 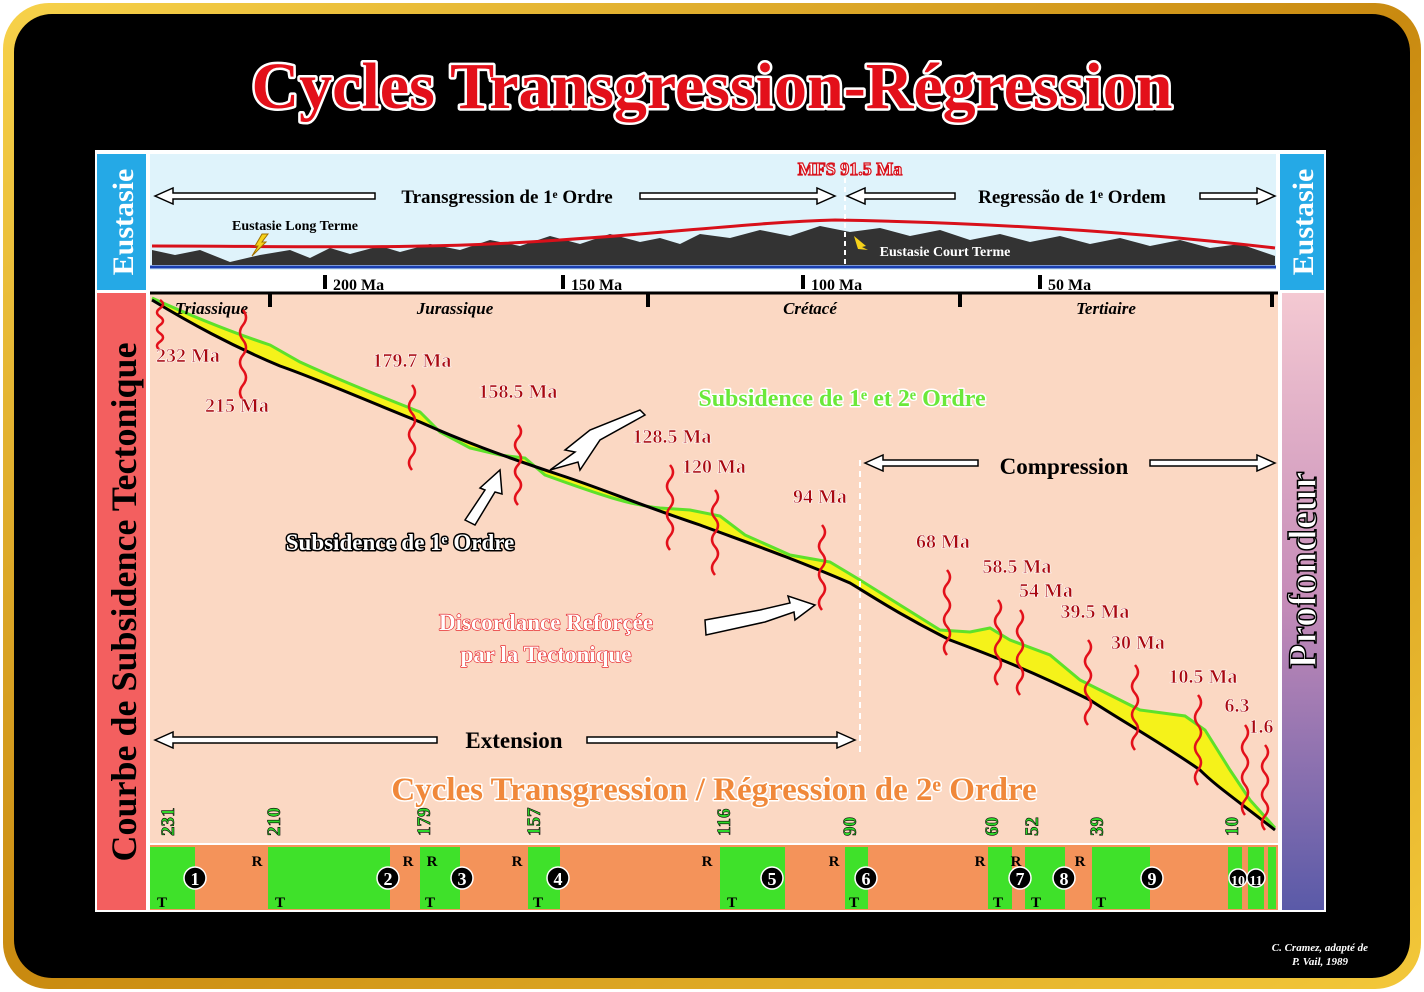 I want to click on depth-label-box, so click(x=1303, y=601).